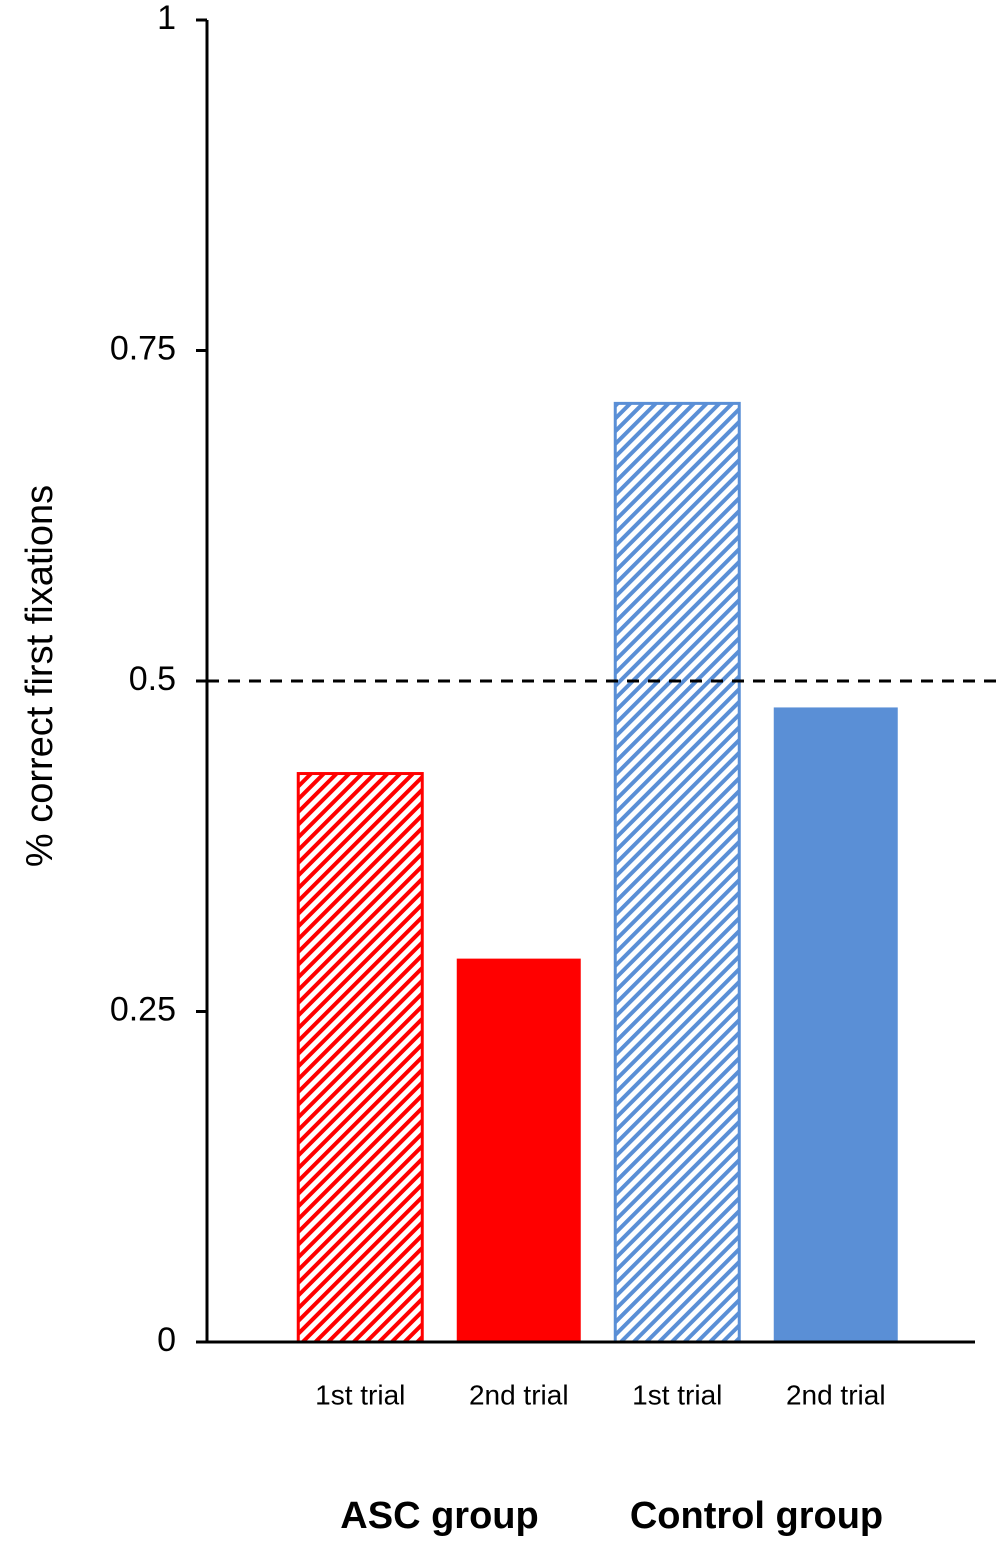  I want to click on x-group-label: ASC group, so click(439, 1516).